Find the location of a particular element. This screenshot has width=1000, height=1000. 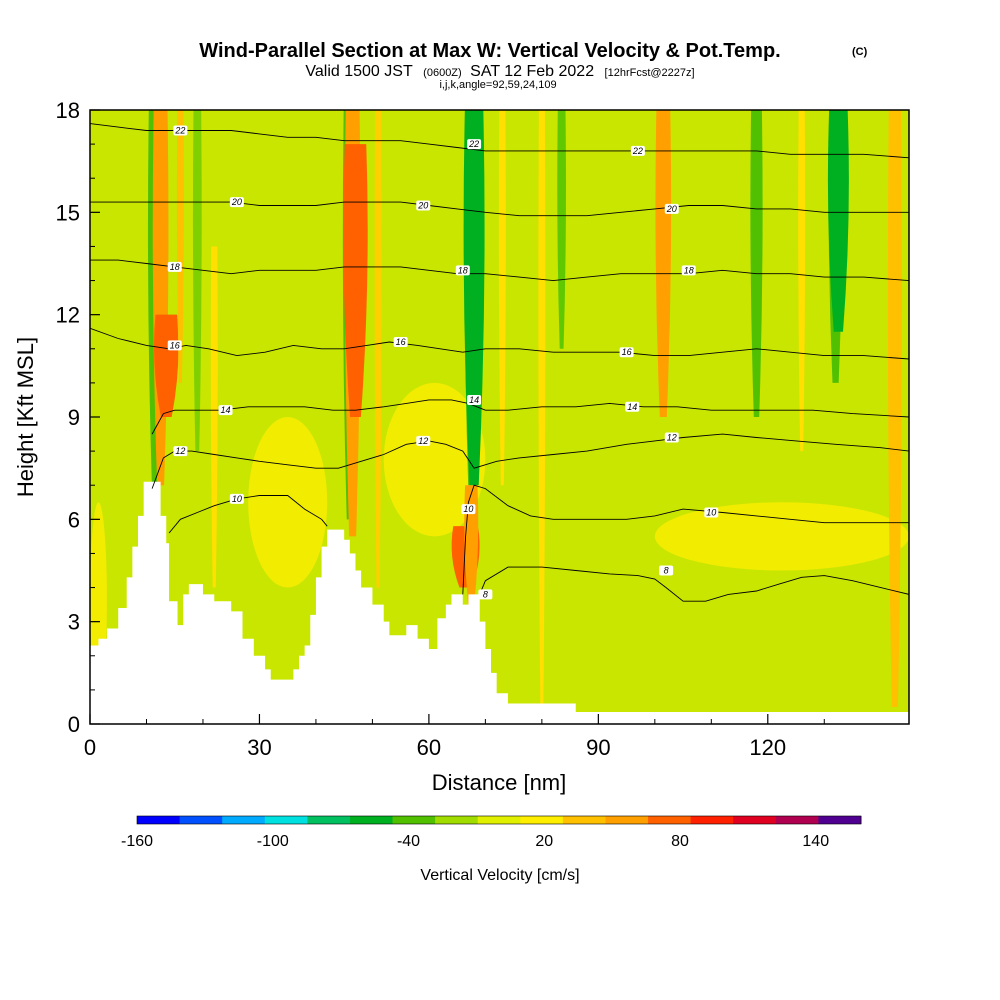

colorbar-label: Vertical Velocity [cm/s] is located at coordinates (499, 875).